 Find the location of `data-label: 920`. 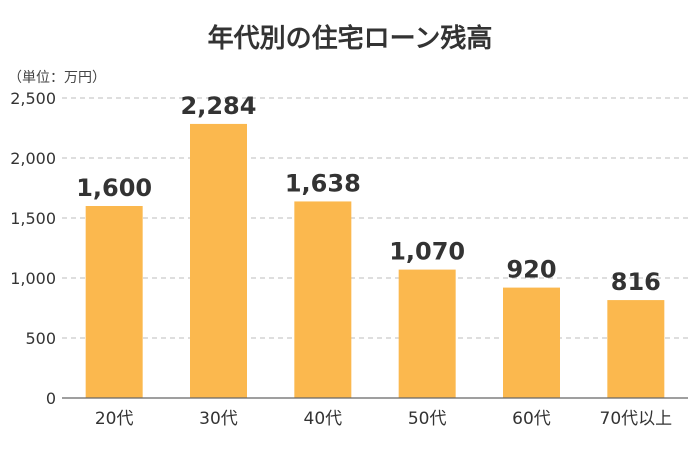

data-label: 920 is located at coordinates (531, 270).